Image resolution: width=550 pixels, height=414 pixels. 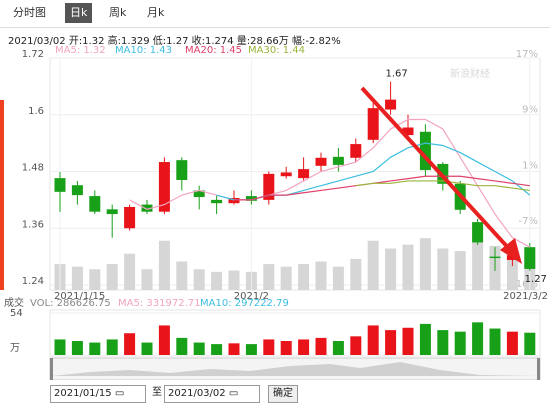 I want to click on date-input: 2021/03/02 ▭, so click(x=212, y=394).